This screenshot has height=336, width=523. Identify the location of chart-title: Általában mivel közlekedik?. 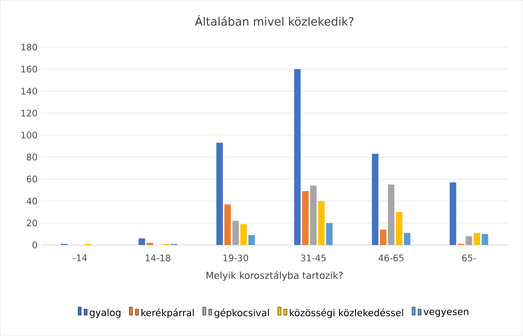
(274, 20).